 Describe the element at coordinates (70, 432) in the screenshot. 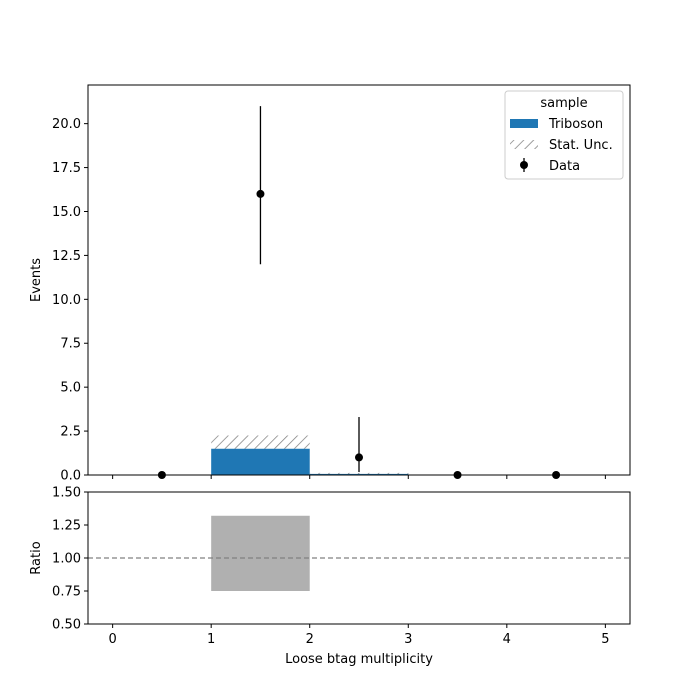

I see `y-tick-label: 2.5` at that location.